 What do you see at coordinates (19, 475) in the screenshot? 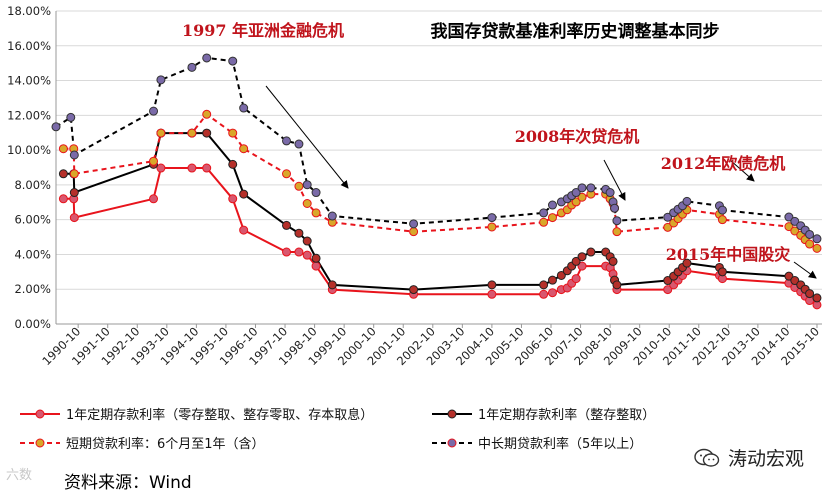
I see `watermark: 六数` at bounding box center [19, 475].